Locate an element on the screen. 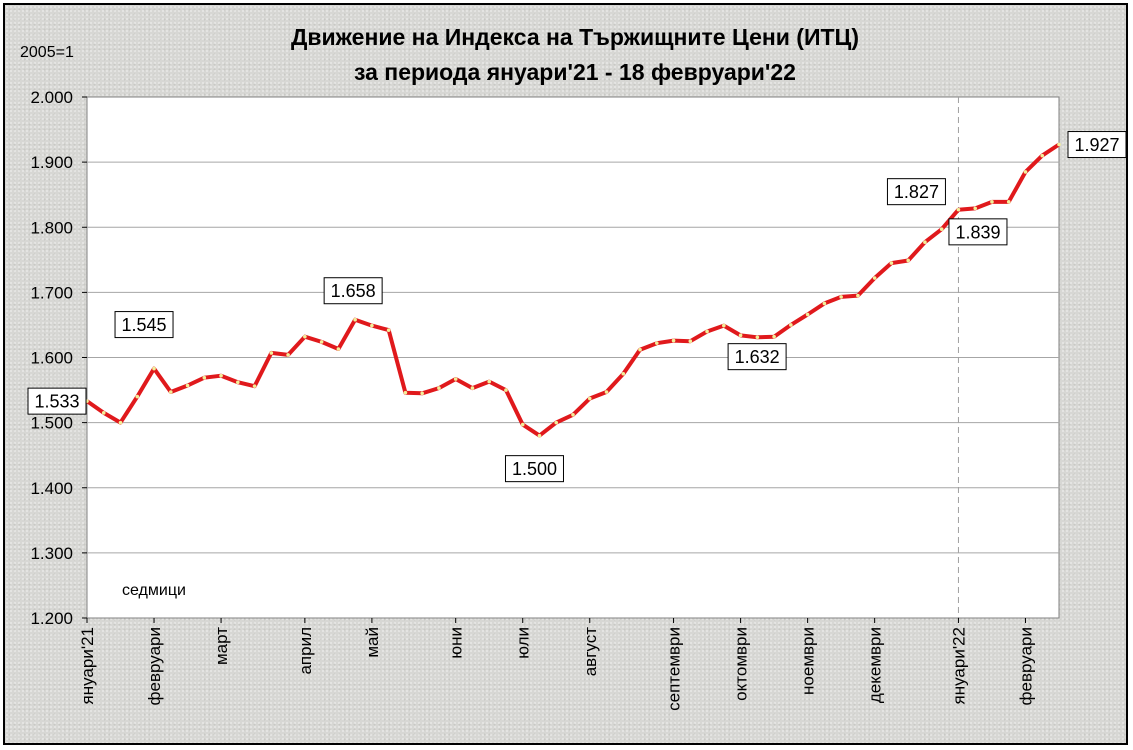 The image size is (1133, 750). value-annotation: 1.500 is located at coordinates (534, 469).